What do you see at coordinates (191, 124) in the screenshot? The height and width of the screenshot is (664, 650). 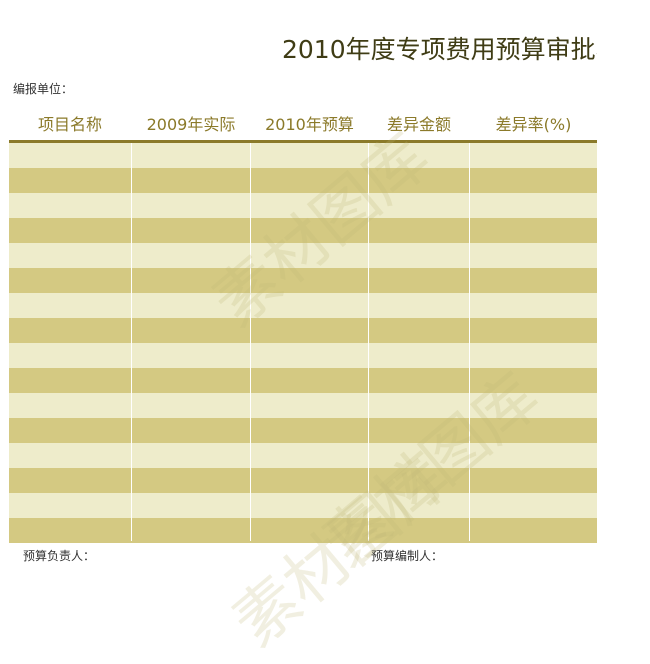 I see `column-header-2009-actual: 2009年实际` at bounding box center [191, 124].